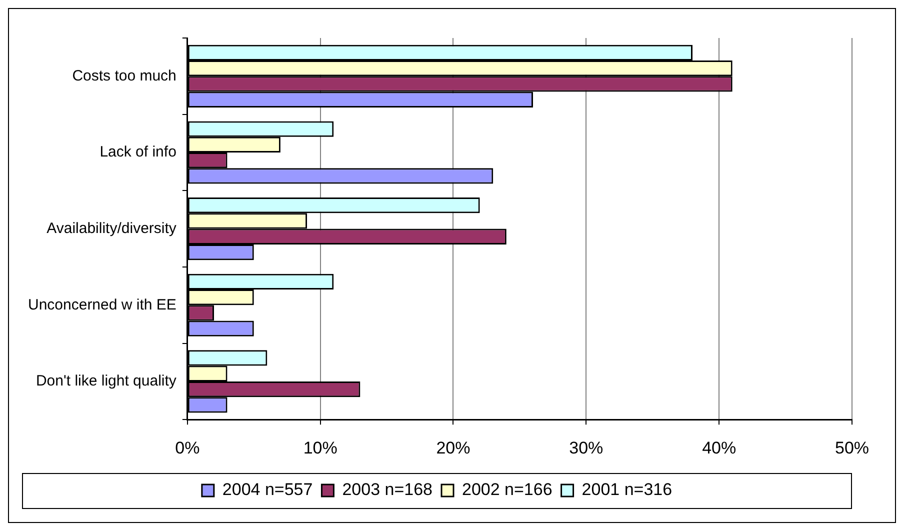 The height and width of the screenshot is (527, 904). Describe the element at coordinates (719, 448) in the screenshot. I see `x-tick-label: 40%` at that location.